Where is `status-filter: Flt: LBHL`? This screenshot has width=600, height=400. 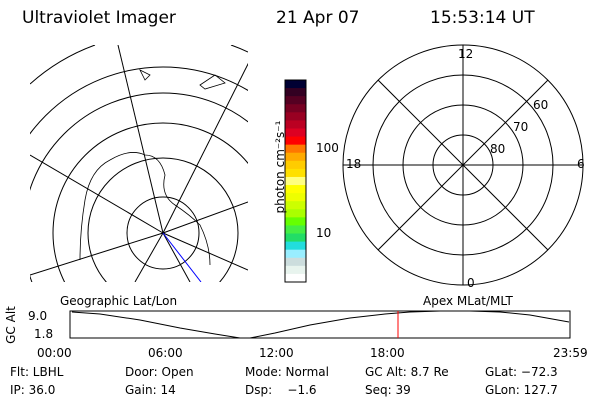 status-filter: Flt: LBHL is located at coordinates (37, 372).